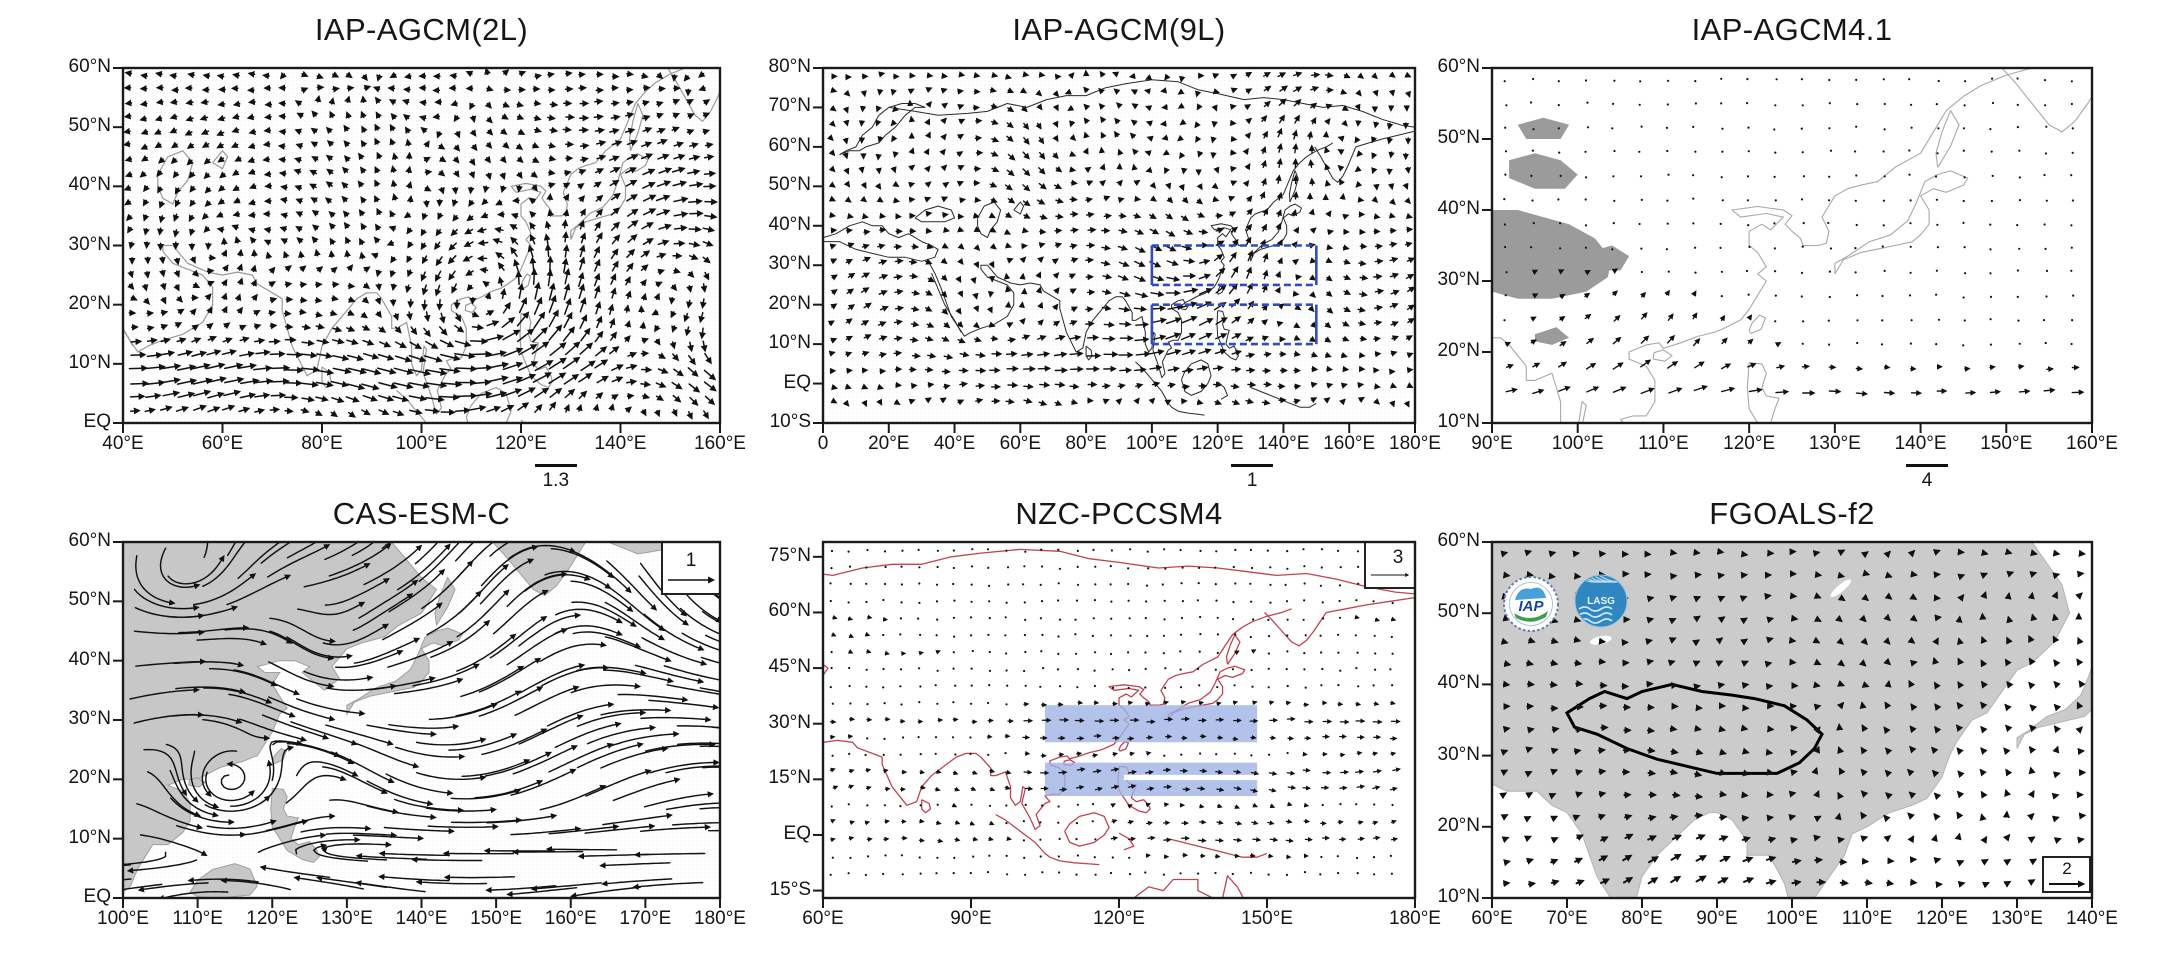 This screenshot has width=2163, height=964. Describe the element at coordinates (1415, 443) in the screenshot. I see `x-tick-label: 180°E` at that location.